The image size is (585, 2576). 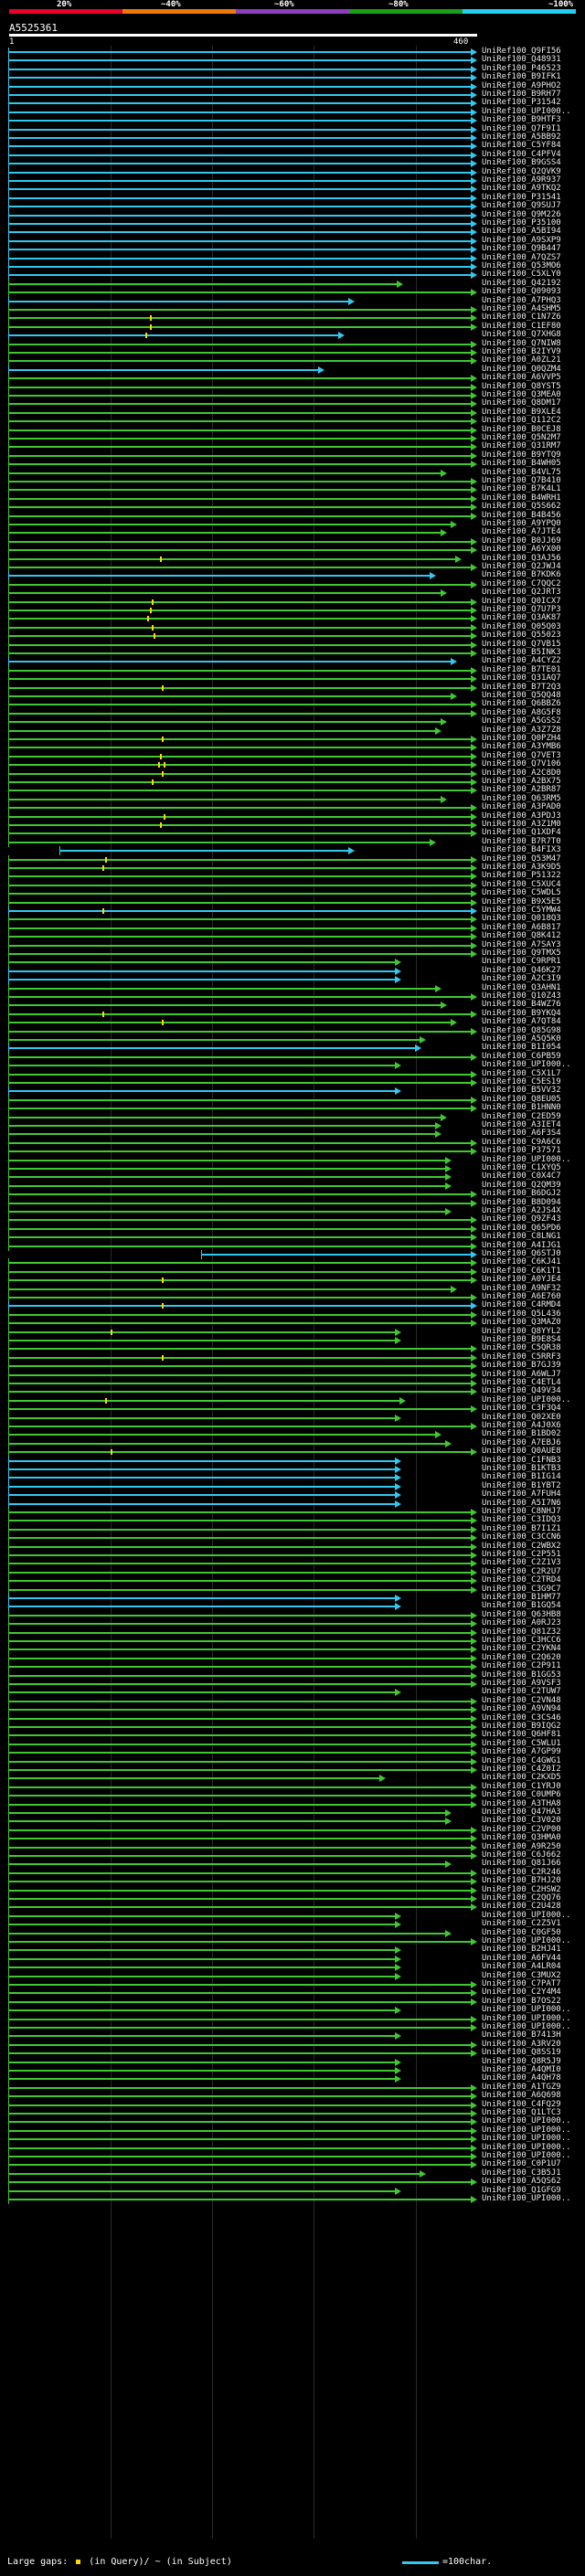 What do you see at coordinates (293, 1151) in the screenshot?
I see `hit-row: UniRef100_P37571` at bounding box center [293, 1151].